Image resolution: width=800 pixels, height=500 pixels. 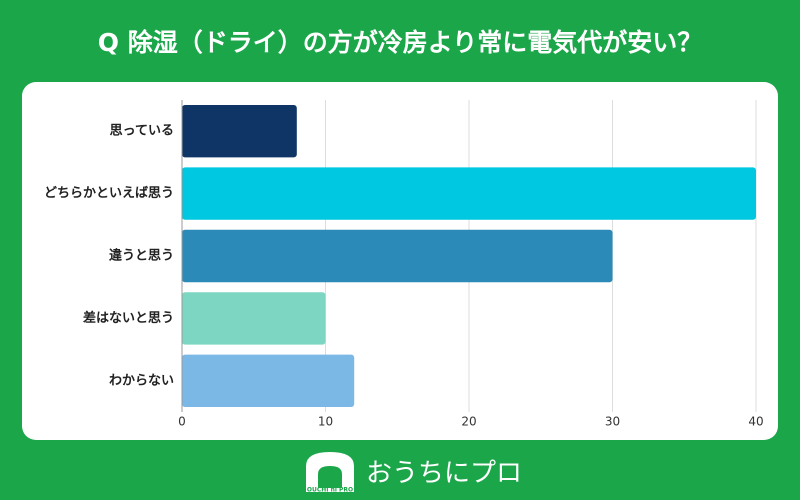 I want to click on x-tick-label: 10, so click(x=325, y=422).